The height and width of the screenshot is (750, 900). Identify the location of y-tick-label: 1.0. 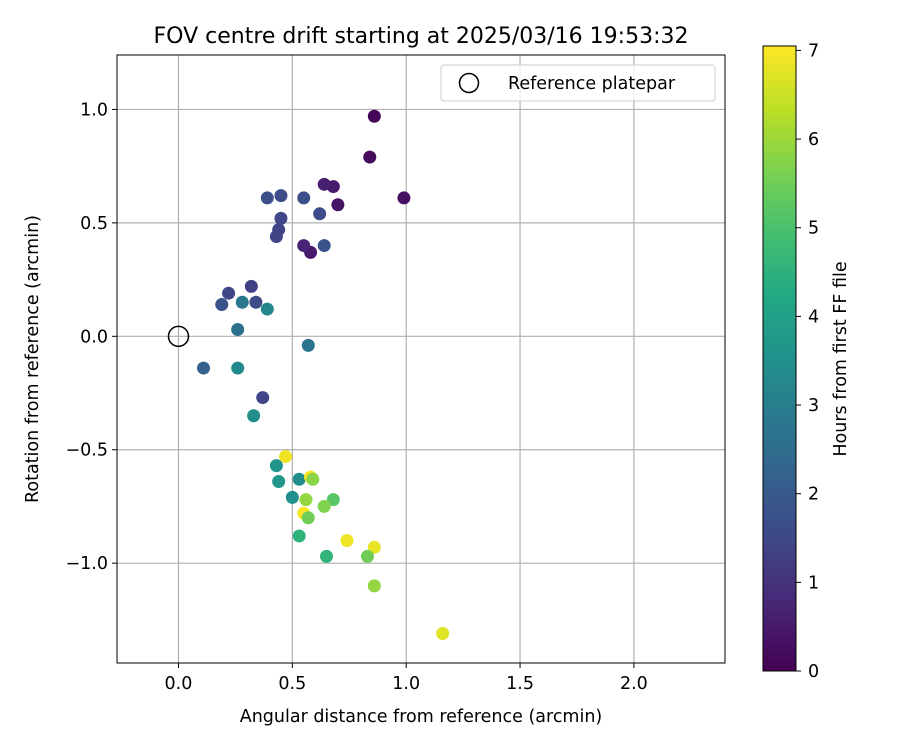
(94, 110).